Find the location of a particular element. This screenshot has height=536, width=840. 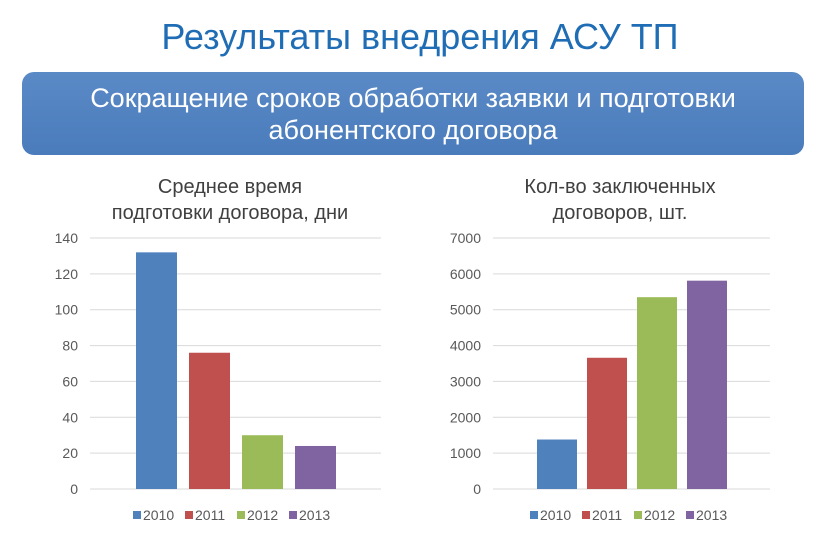

chart-1-legend-label-2011: 2011 is located at coordinates (210, 515).